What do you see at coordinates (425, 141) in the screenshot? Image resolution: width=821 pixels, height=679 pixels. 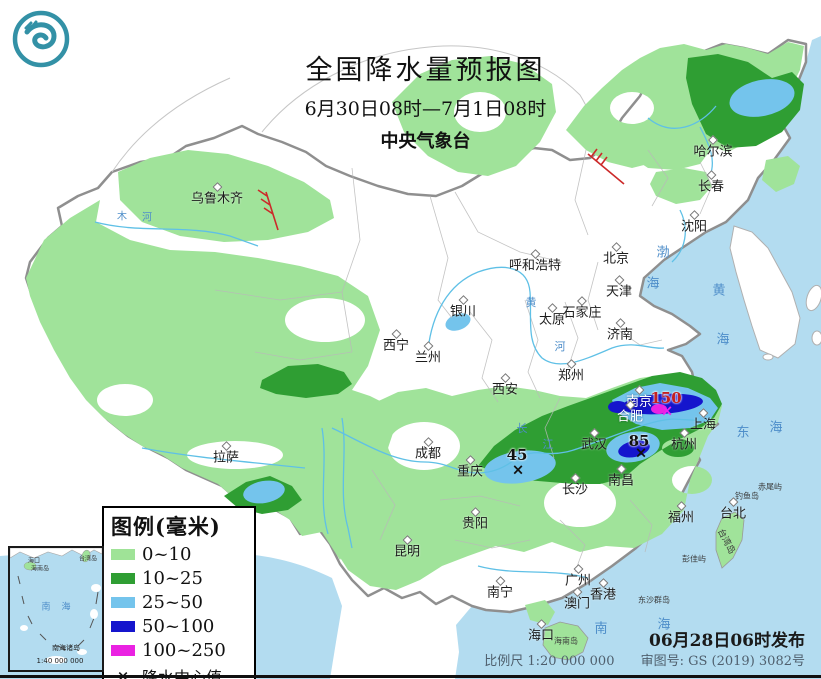 I see `agency-name: 中央气象台` at bounding box center [425, 141].